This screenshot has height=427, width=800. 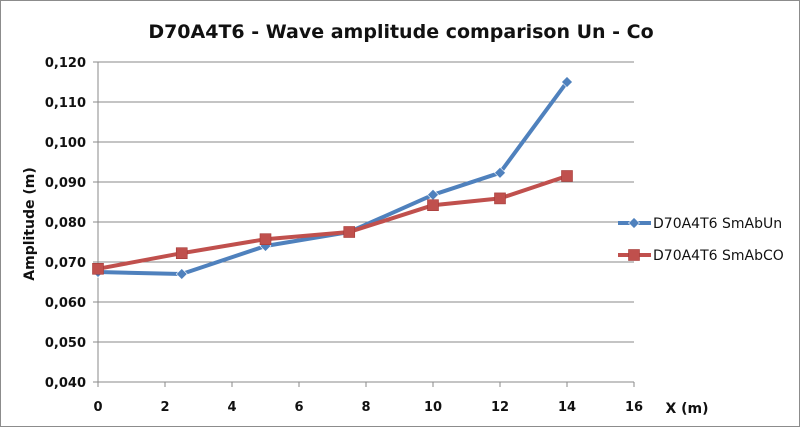 What do you see at coordinates (65, 383) in the screenshot?
I see `y-tick-label: 0,040` at bounding box center [65, 383].